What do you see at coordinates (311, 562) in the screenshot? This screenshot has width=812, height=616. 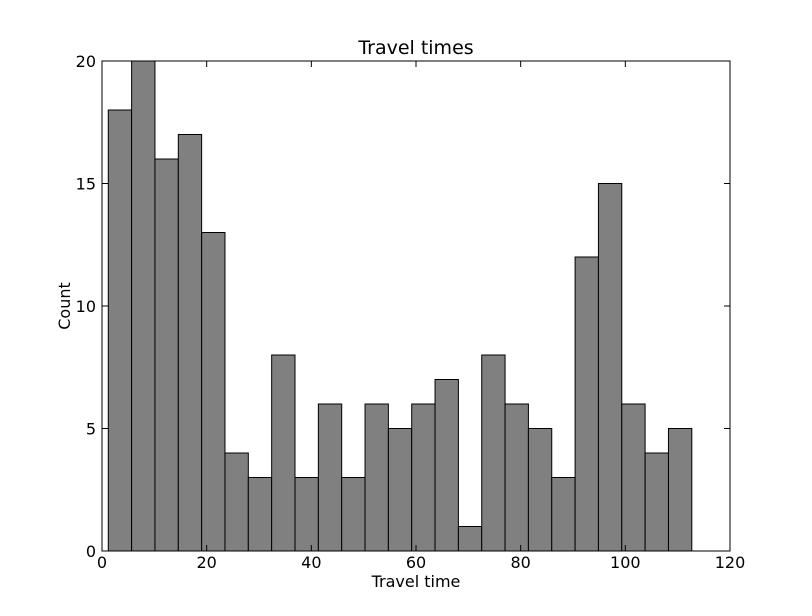 I see `x-tick-label: 40` at bounding box center [311, 562].